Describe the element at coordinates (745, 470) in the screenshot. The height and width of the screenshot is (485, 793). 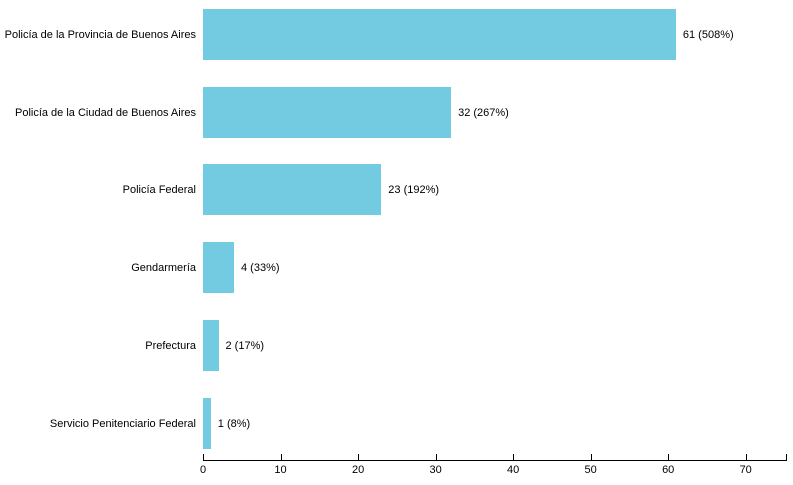
I see `x-axis-tick-label: 70` at that location.